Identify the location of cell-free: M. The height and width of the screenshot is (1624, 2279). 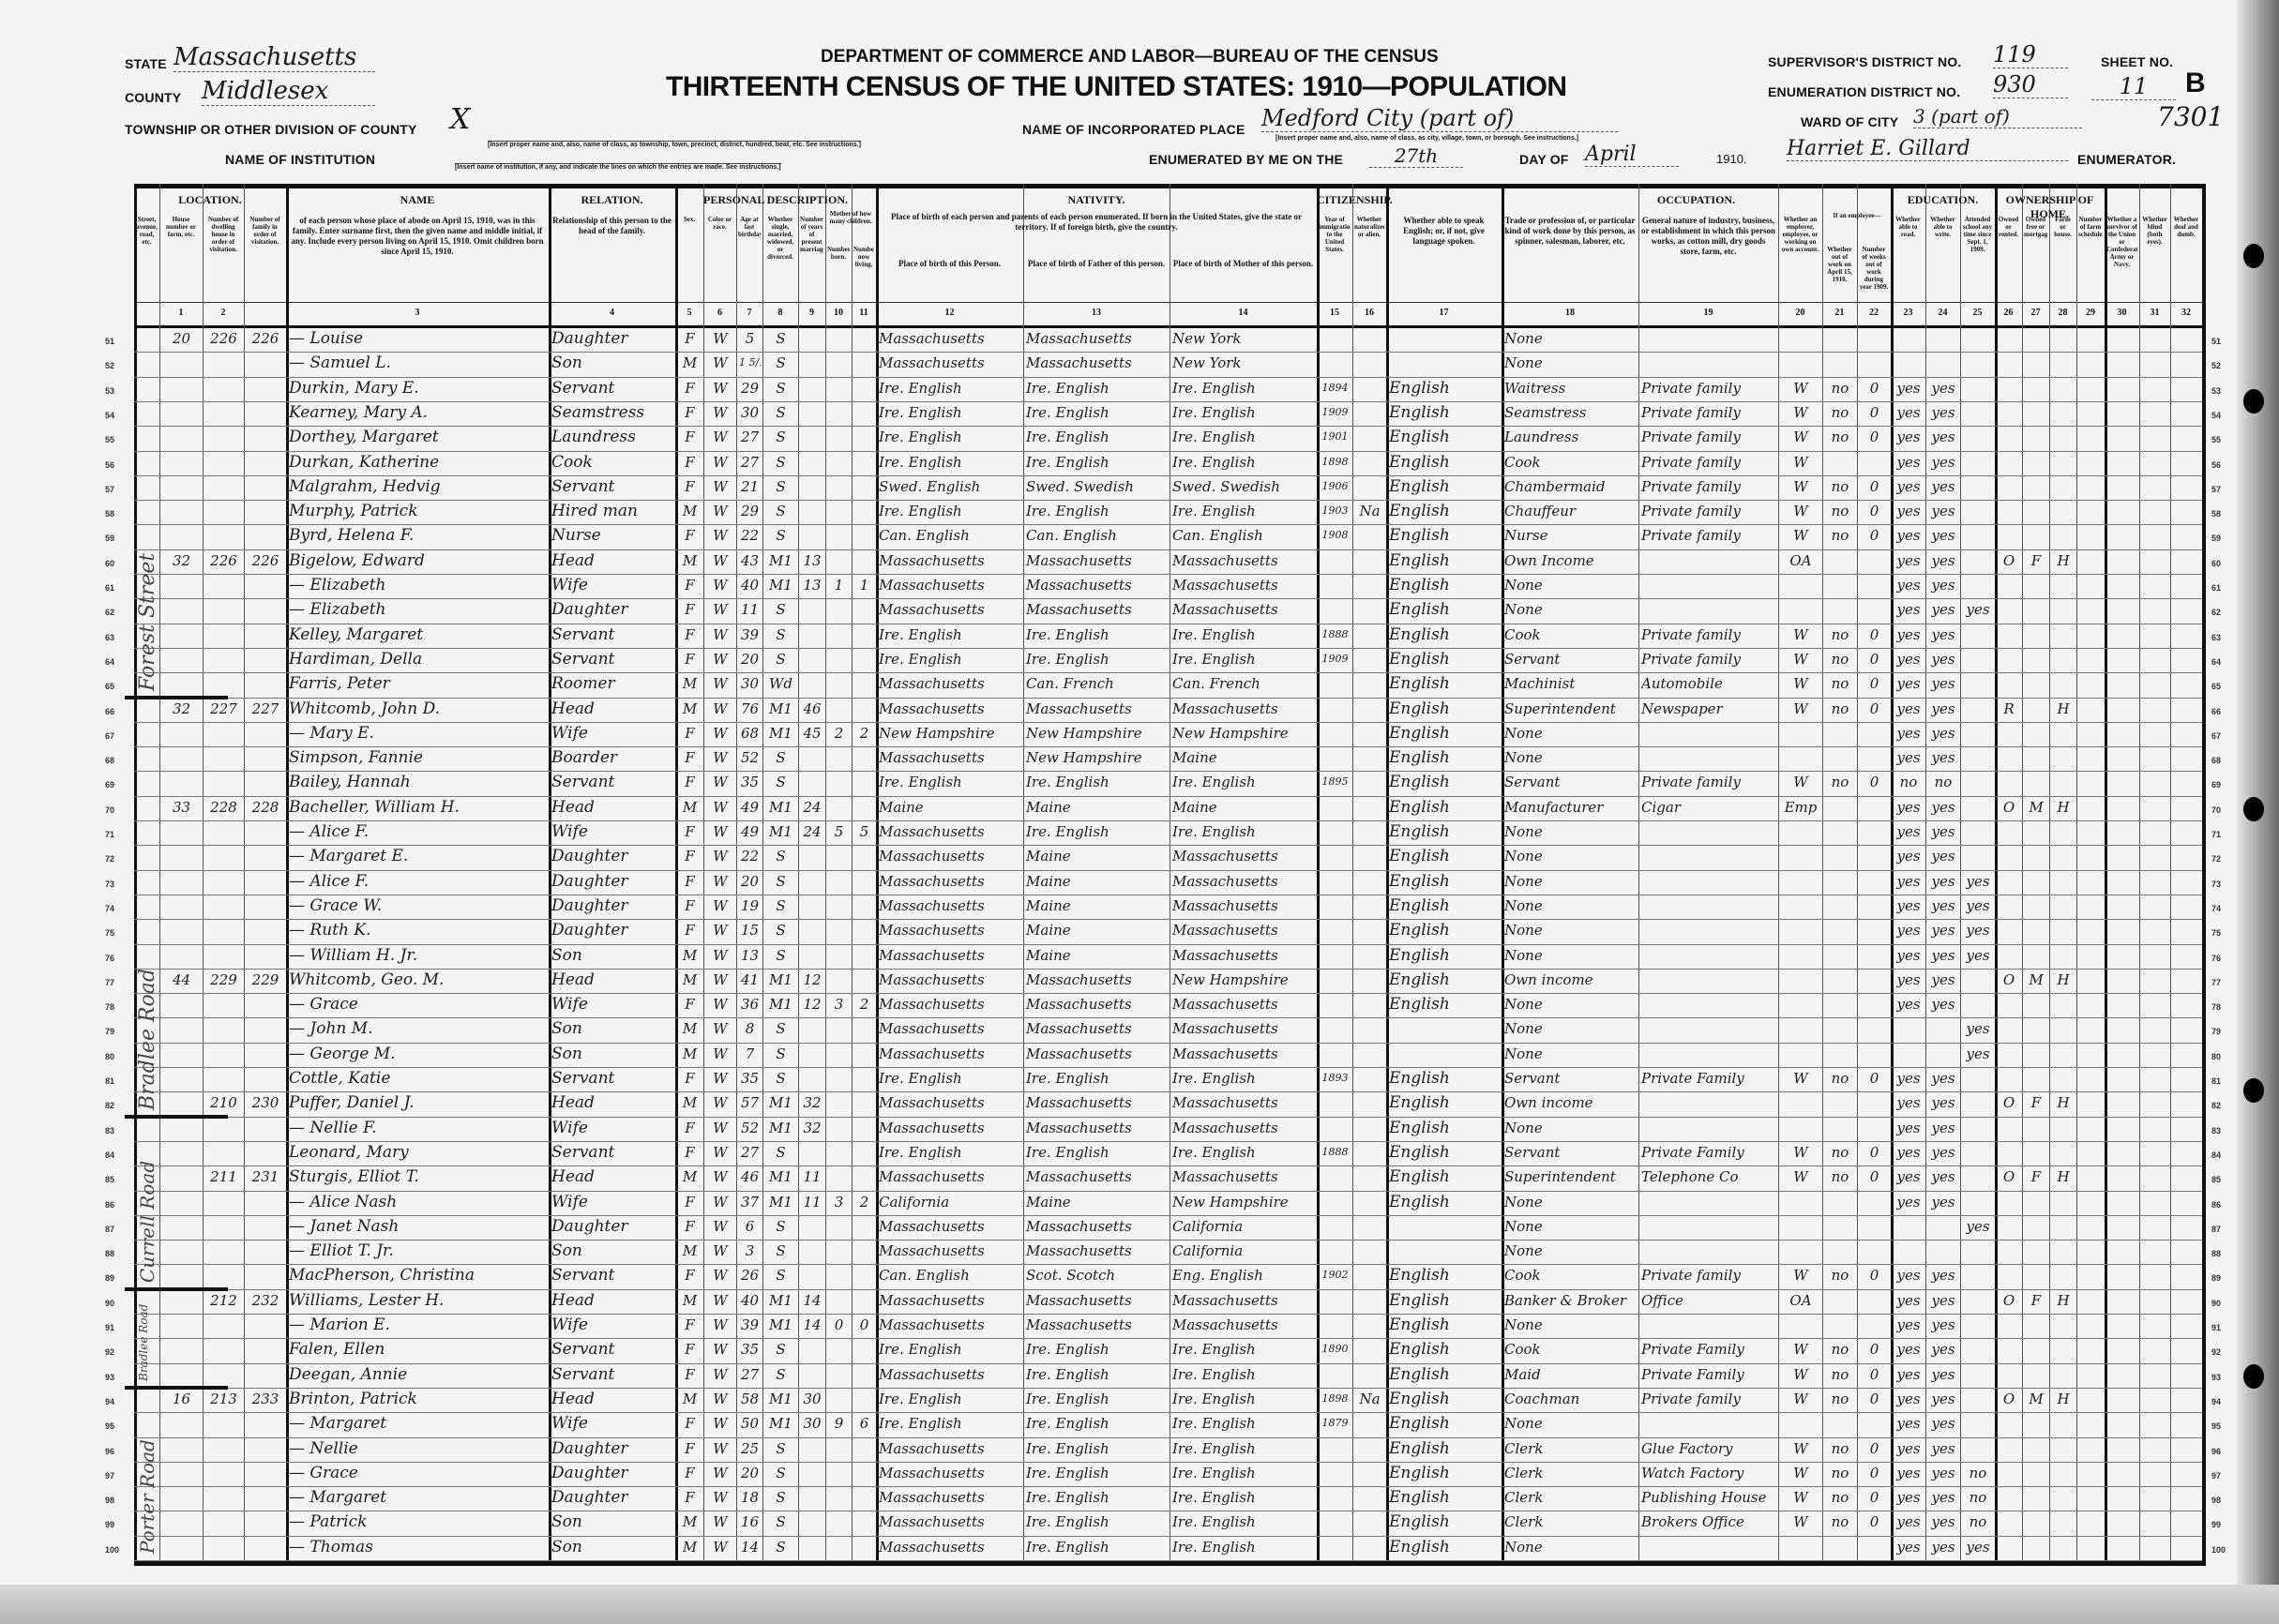
(2036, 979).